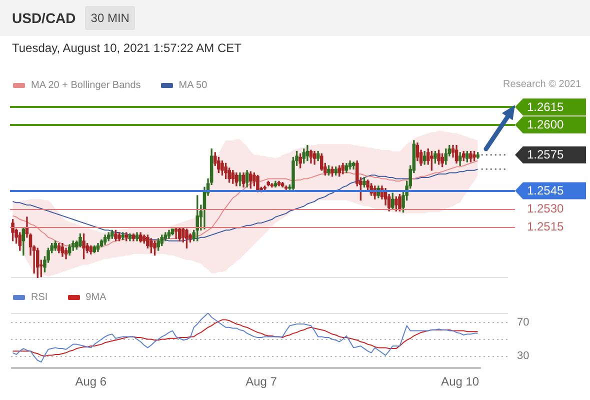 The image size is (590, 400). What do you see at coordinates (523, 356) in the screenshot?
I see `y-tick-label: 30` at bounding box center [523, 356].